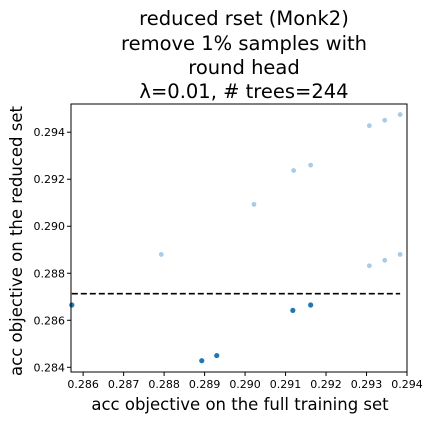 This screenshot has height=421, width=423. I want to click on y-tick-label: 0.292, so click(50, 179).